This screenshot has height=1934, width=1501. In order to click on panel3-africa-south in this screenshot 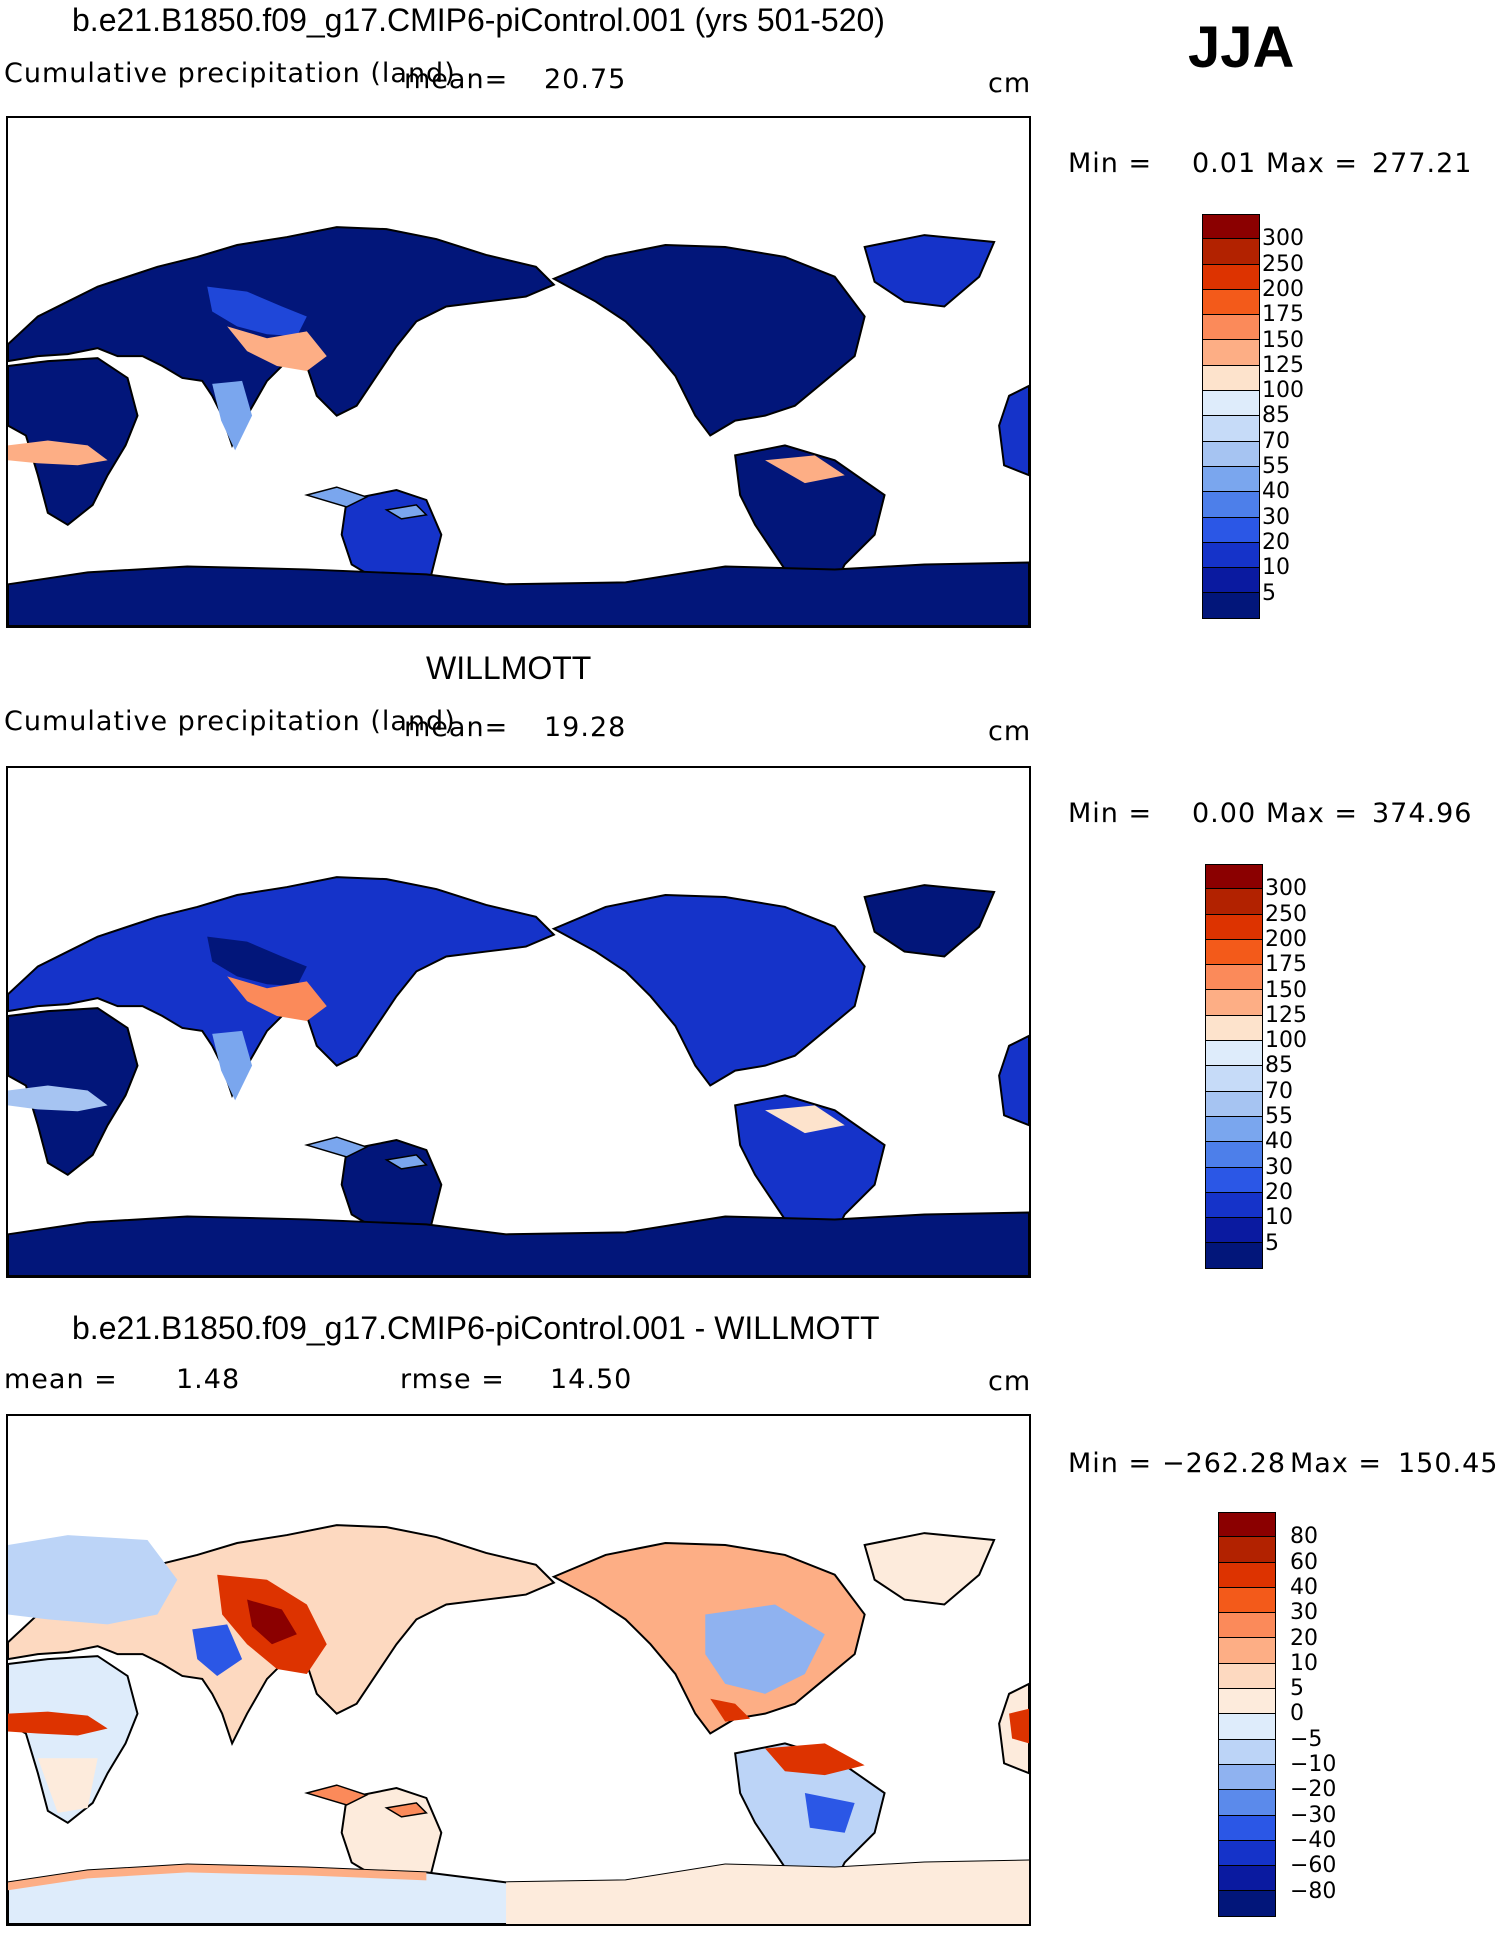, I will do `click(67, 1785)`.